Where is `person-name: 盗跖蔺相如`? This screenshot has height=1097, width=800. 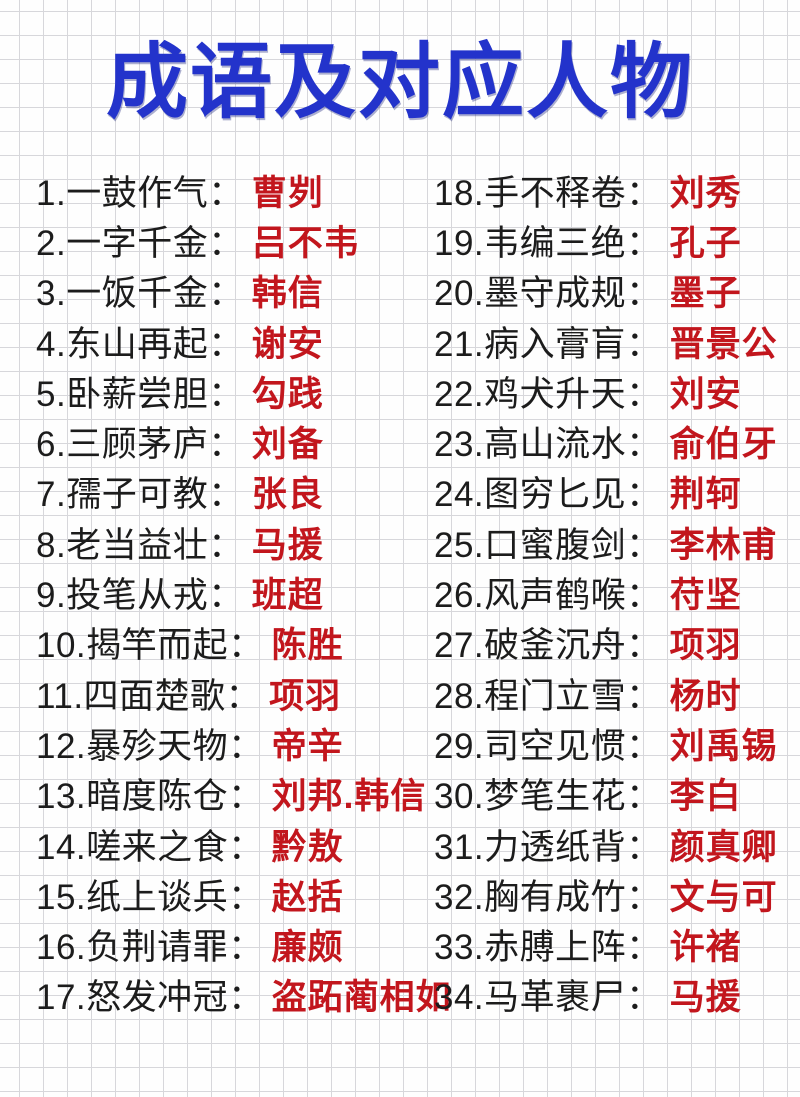 person-name: 盗跖蔺相如 is located at coordinates (361, 998).